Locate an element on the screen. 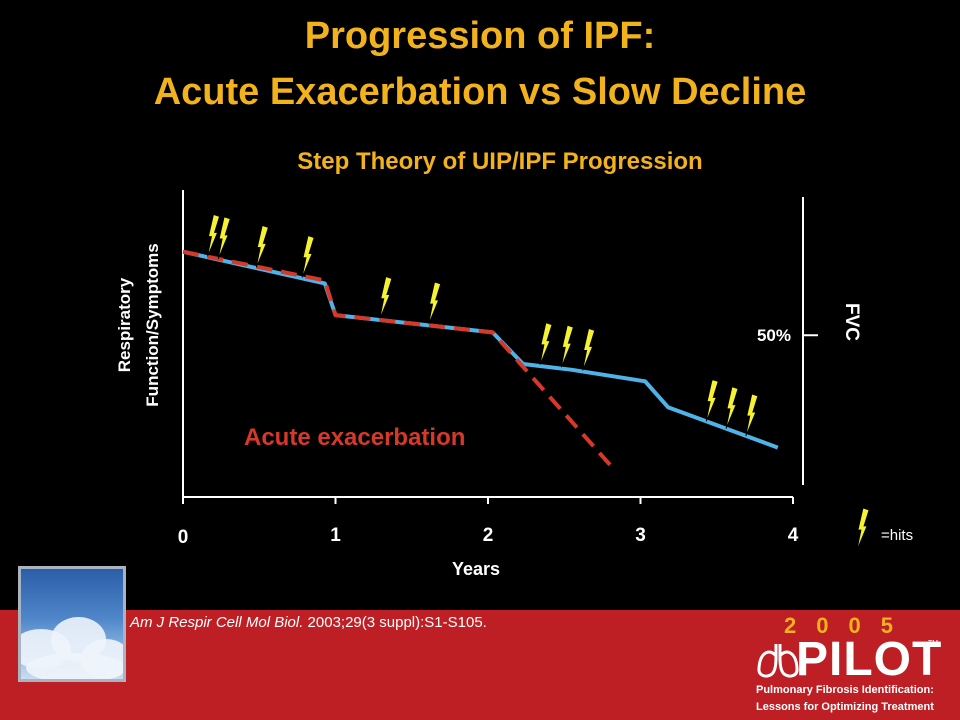 This screenshot has width=960, height=720. slide-title-line1: Progression of IPF: is located at coordinates (480, 36).